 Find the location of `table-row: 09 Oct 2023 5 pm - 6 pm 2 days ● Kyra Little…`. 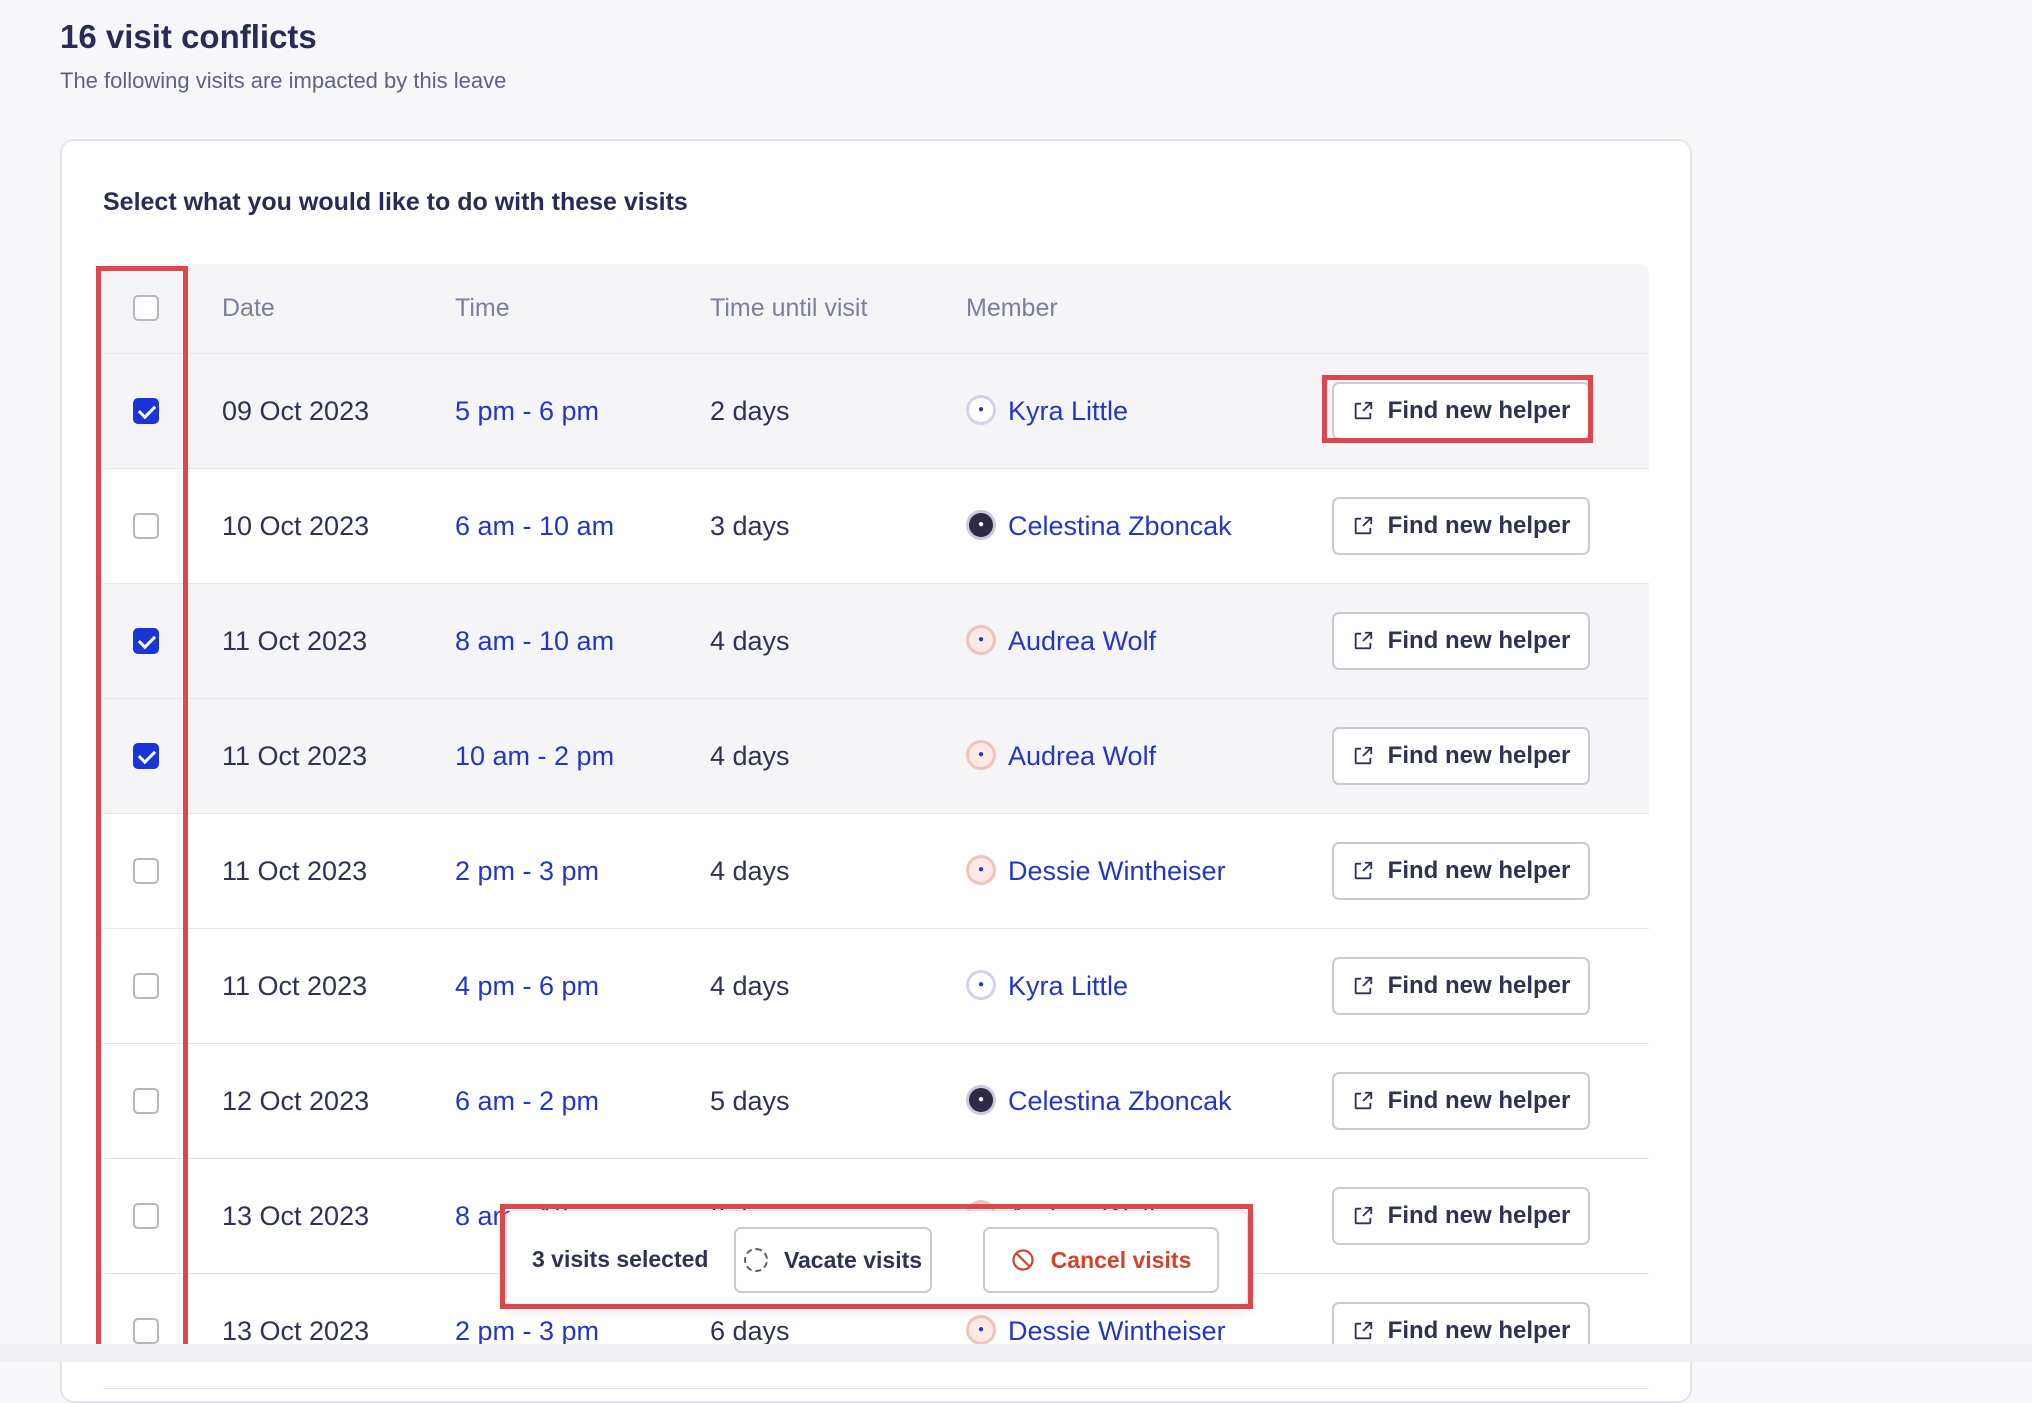

table-row: 09 Oct 2023 5 pm - 6 pm 2 days ● Kyra Little… is located at coordinates (876, 411).